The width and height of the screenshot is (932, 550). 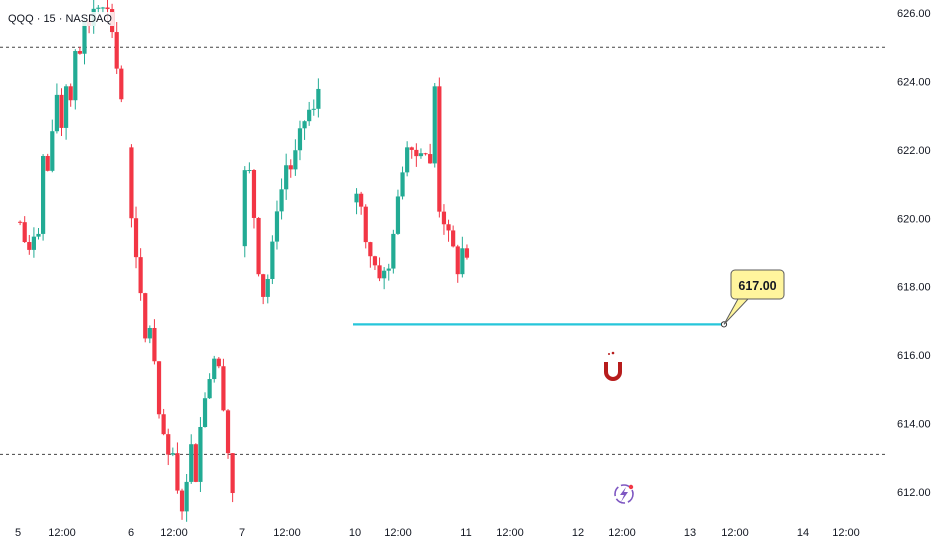 What do you see at coordinates (690, 533) in the screenshot?
I see `time-tick-label: 13` at bounding box center [690, 533].